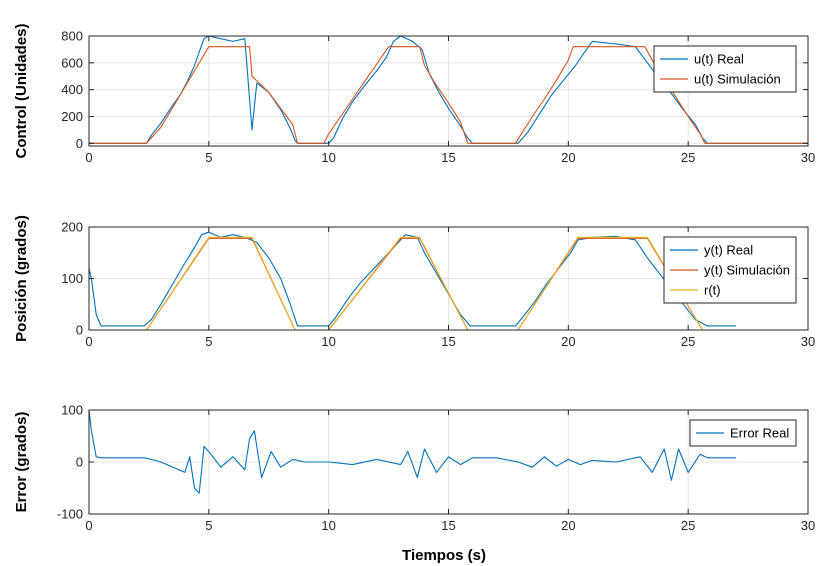 Image resolution: width=823 pixels, height=566 pixels. What do you see at coordinates (737, 79) in the screenshot?
I see `legend-entry: u(t) Simulación` at bounding box center [737, 79].